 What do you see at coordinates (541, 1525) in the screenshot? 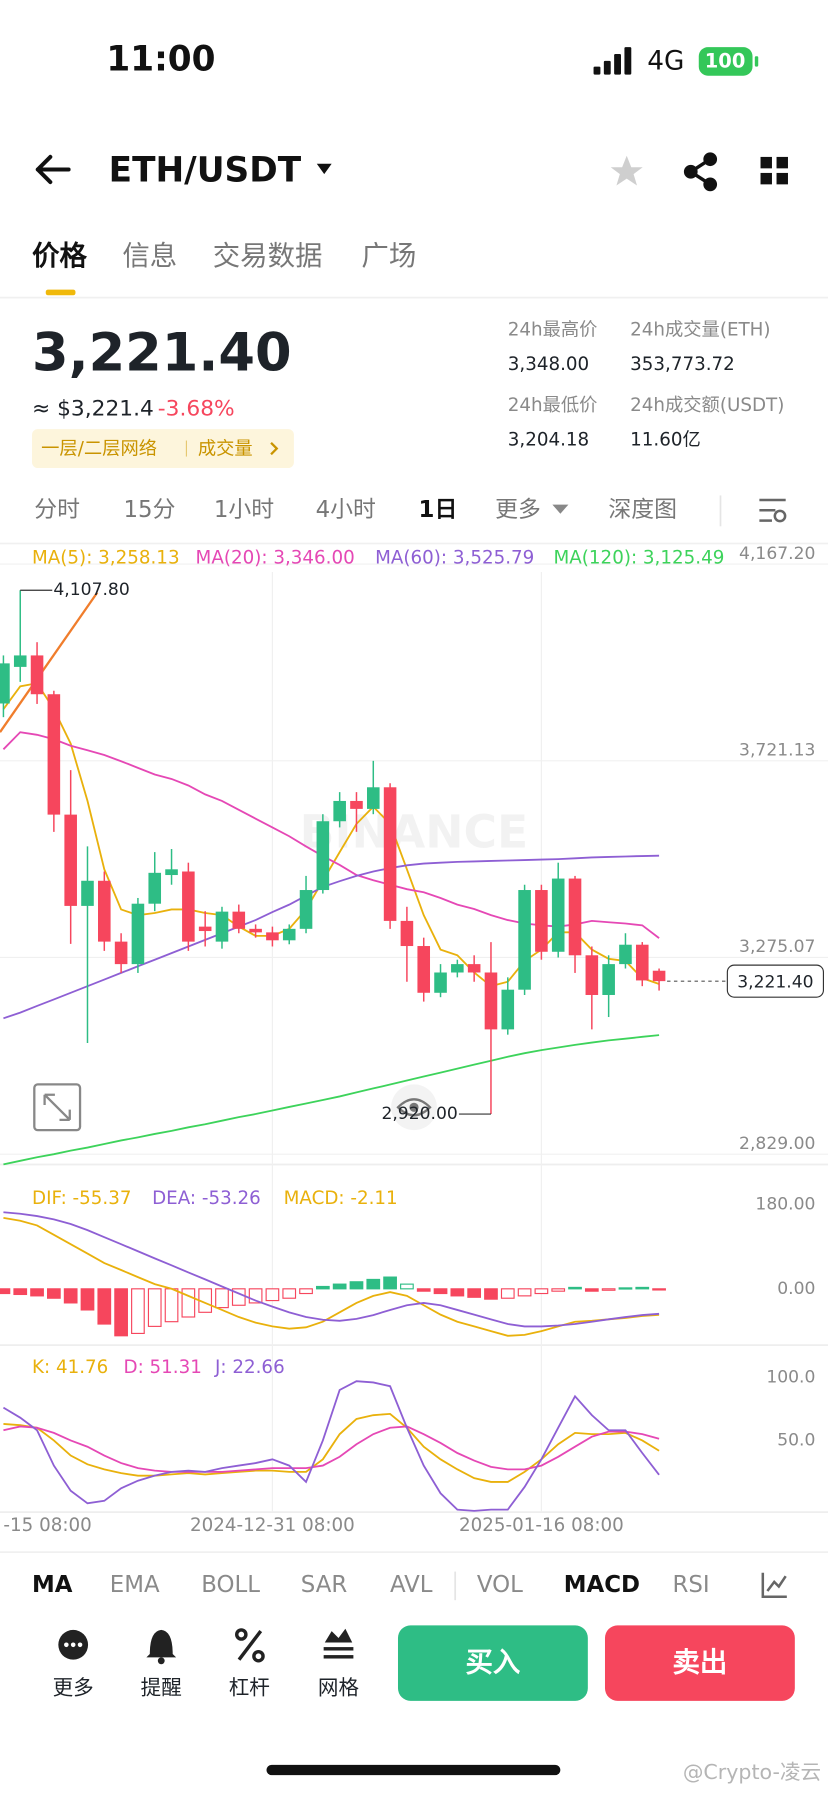
I see `x-tick-label: 2025-01-16 08:00` at bounding box center [541, 1525].